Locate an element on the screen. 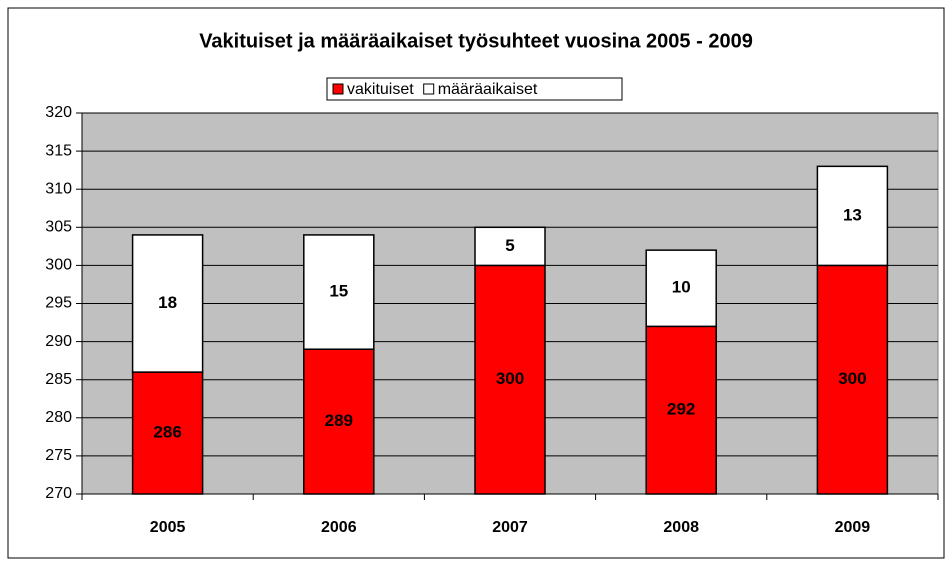  data-label: 10 is located at coordinates (681, 287).